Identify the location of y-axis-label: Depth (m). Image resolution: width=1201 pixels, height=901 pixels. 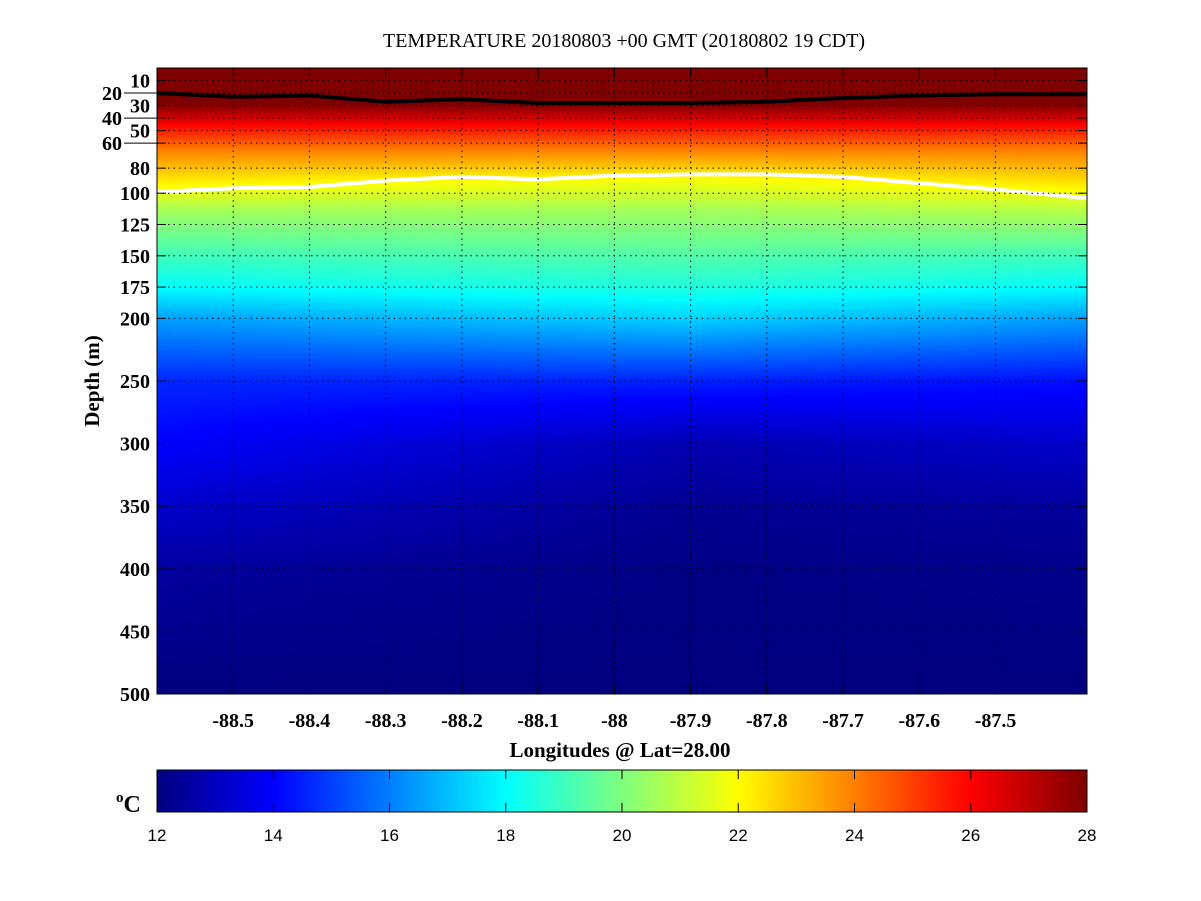
(92, 381).